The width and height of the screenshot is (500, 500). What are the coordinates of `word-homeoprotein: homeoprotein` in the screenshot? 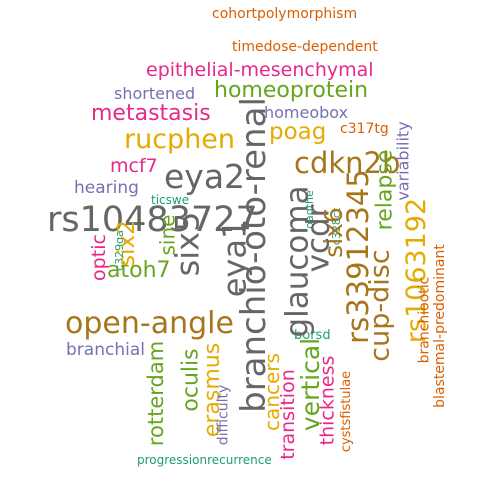 It's located at (291, 90).